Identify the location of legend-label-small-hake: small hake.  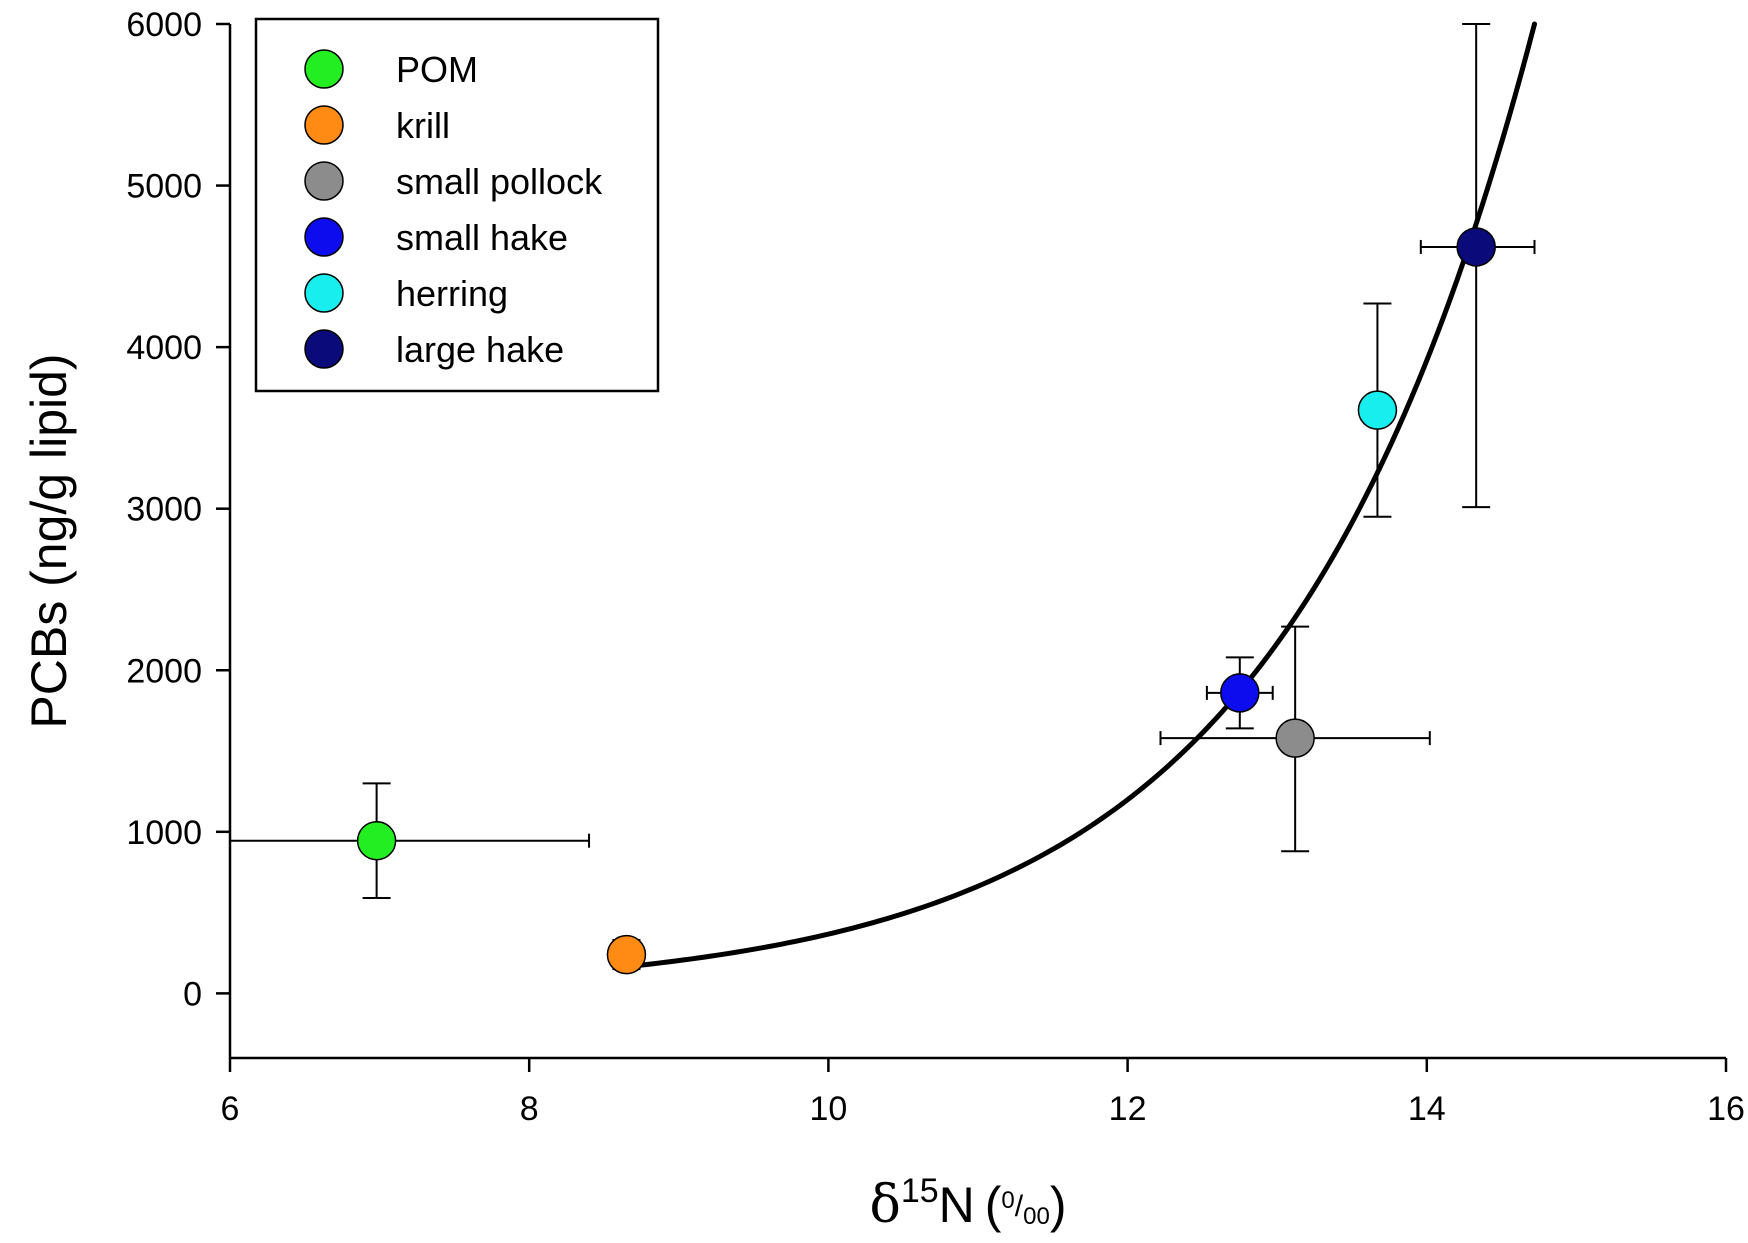
(482, 237).